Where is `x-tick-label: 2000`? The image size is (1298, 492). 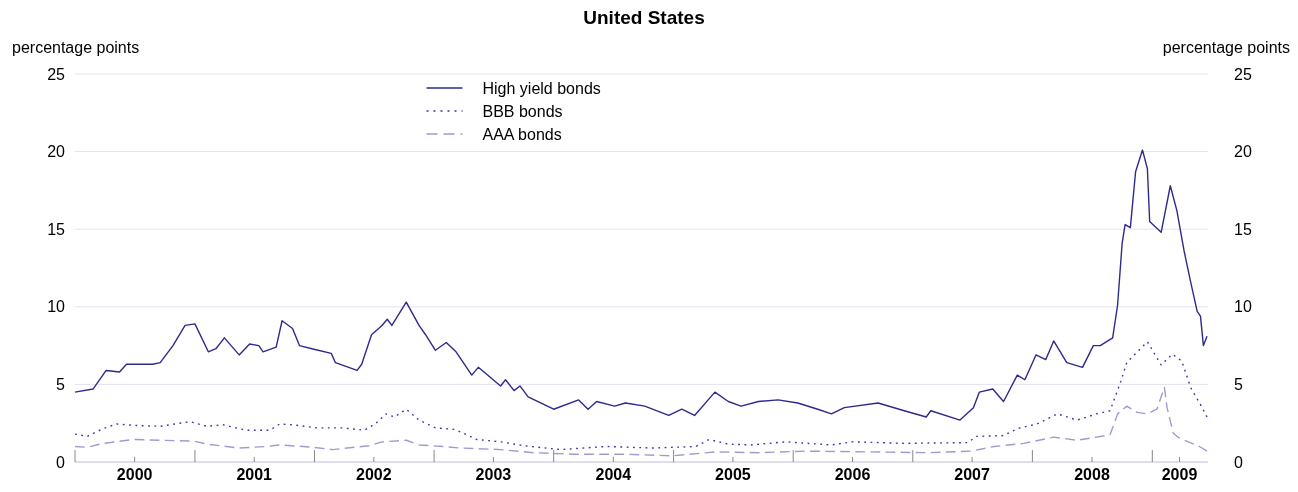
x-tick-label: 2000 is located at coordinates (134, 474).